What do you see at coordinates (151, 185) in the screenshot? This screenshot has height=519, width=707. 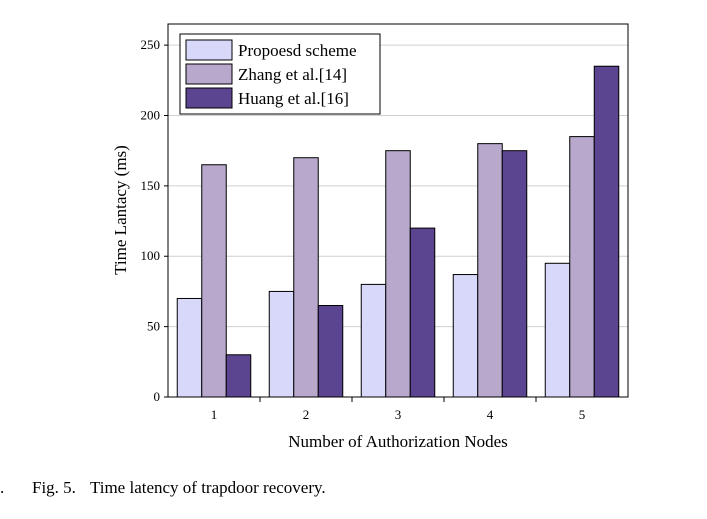 I see `y-tick-label: 150` at bounding box center [151, 185].